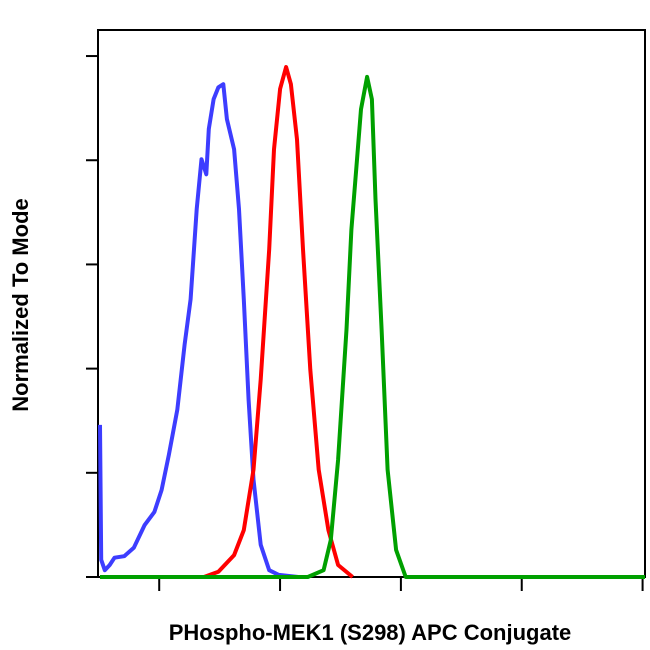 The height and width of the screenshot is (650, 650). I want to click on x-axis-label: PHospho-MEK1 (S298) APC Conjugate, so click(370, 632).